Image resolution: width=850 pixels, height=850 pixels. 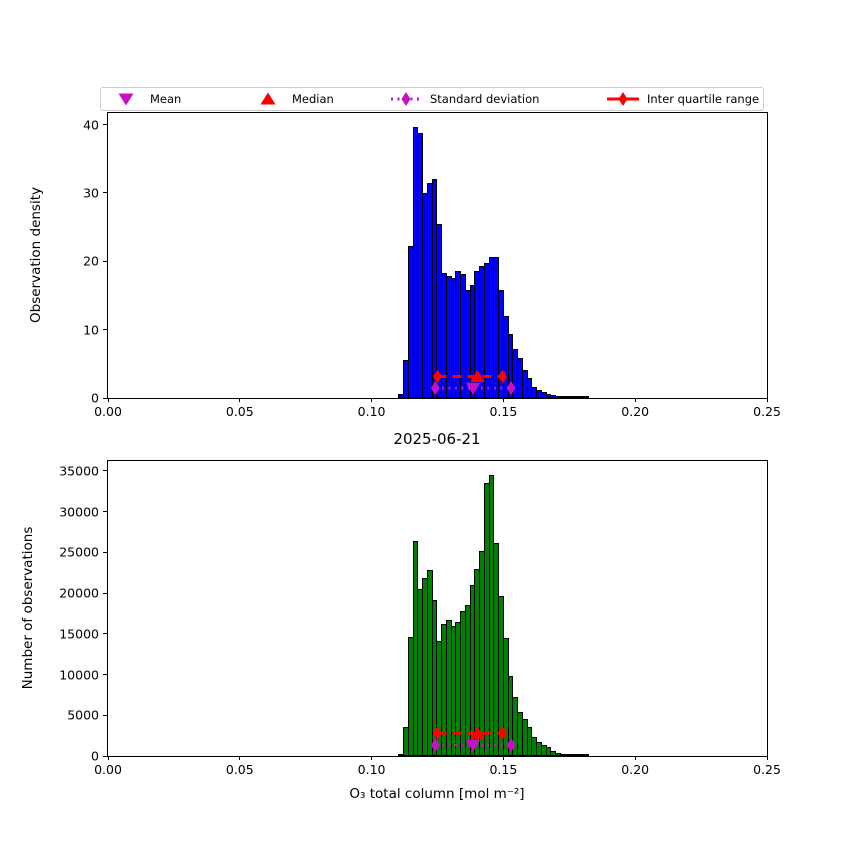 I want to click on triangle-down-marker, so click(x=126, y=99).